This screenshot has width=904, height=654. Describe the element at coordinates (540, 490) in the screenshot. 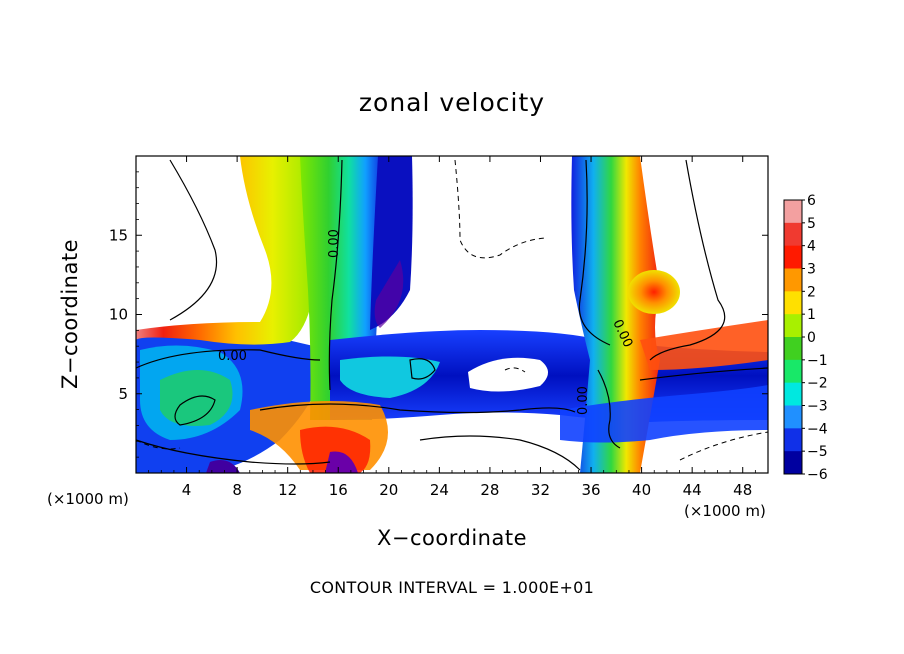

I see `x-tick-label: 32` at that location.